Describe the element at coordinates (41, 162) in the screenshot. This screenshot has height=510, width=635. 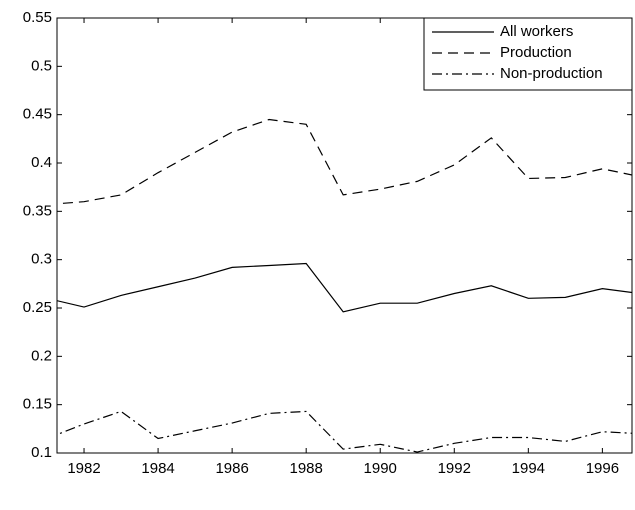
I see `y-tick-label: 0.4` at that location.